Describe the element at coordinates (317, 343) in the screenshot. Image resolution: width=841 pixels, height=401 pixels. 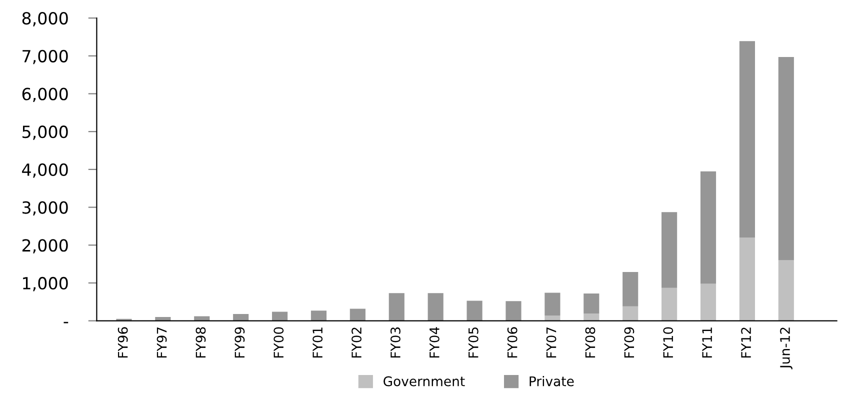
I see `x-tick-label: FY01` at that location.